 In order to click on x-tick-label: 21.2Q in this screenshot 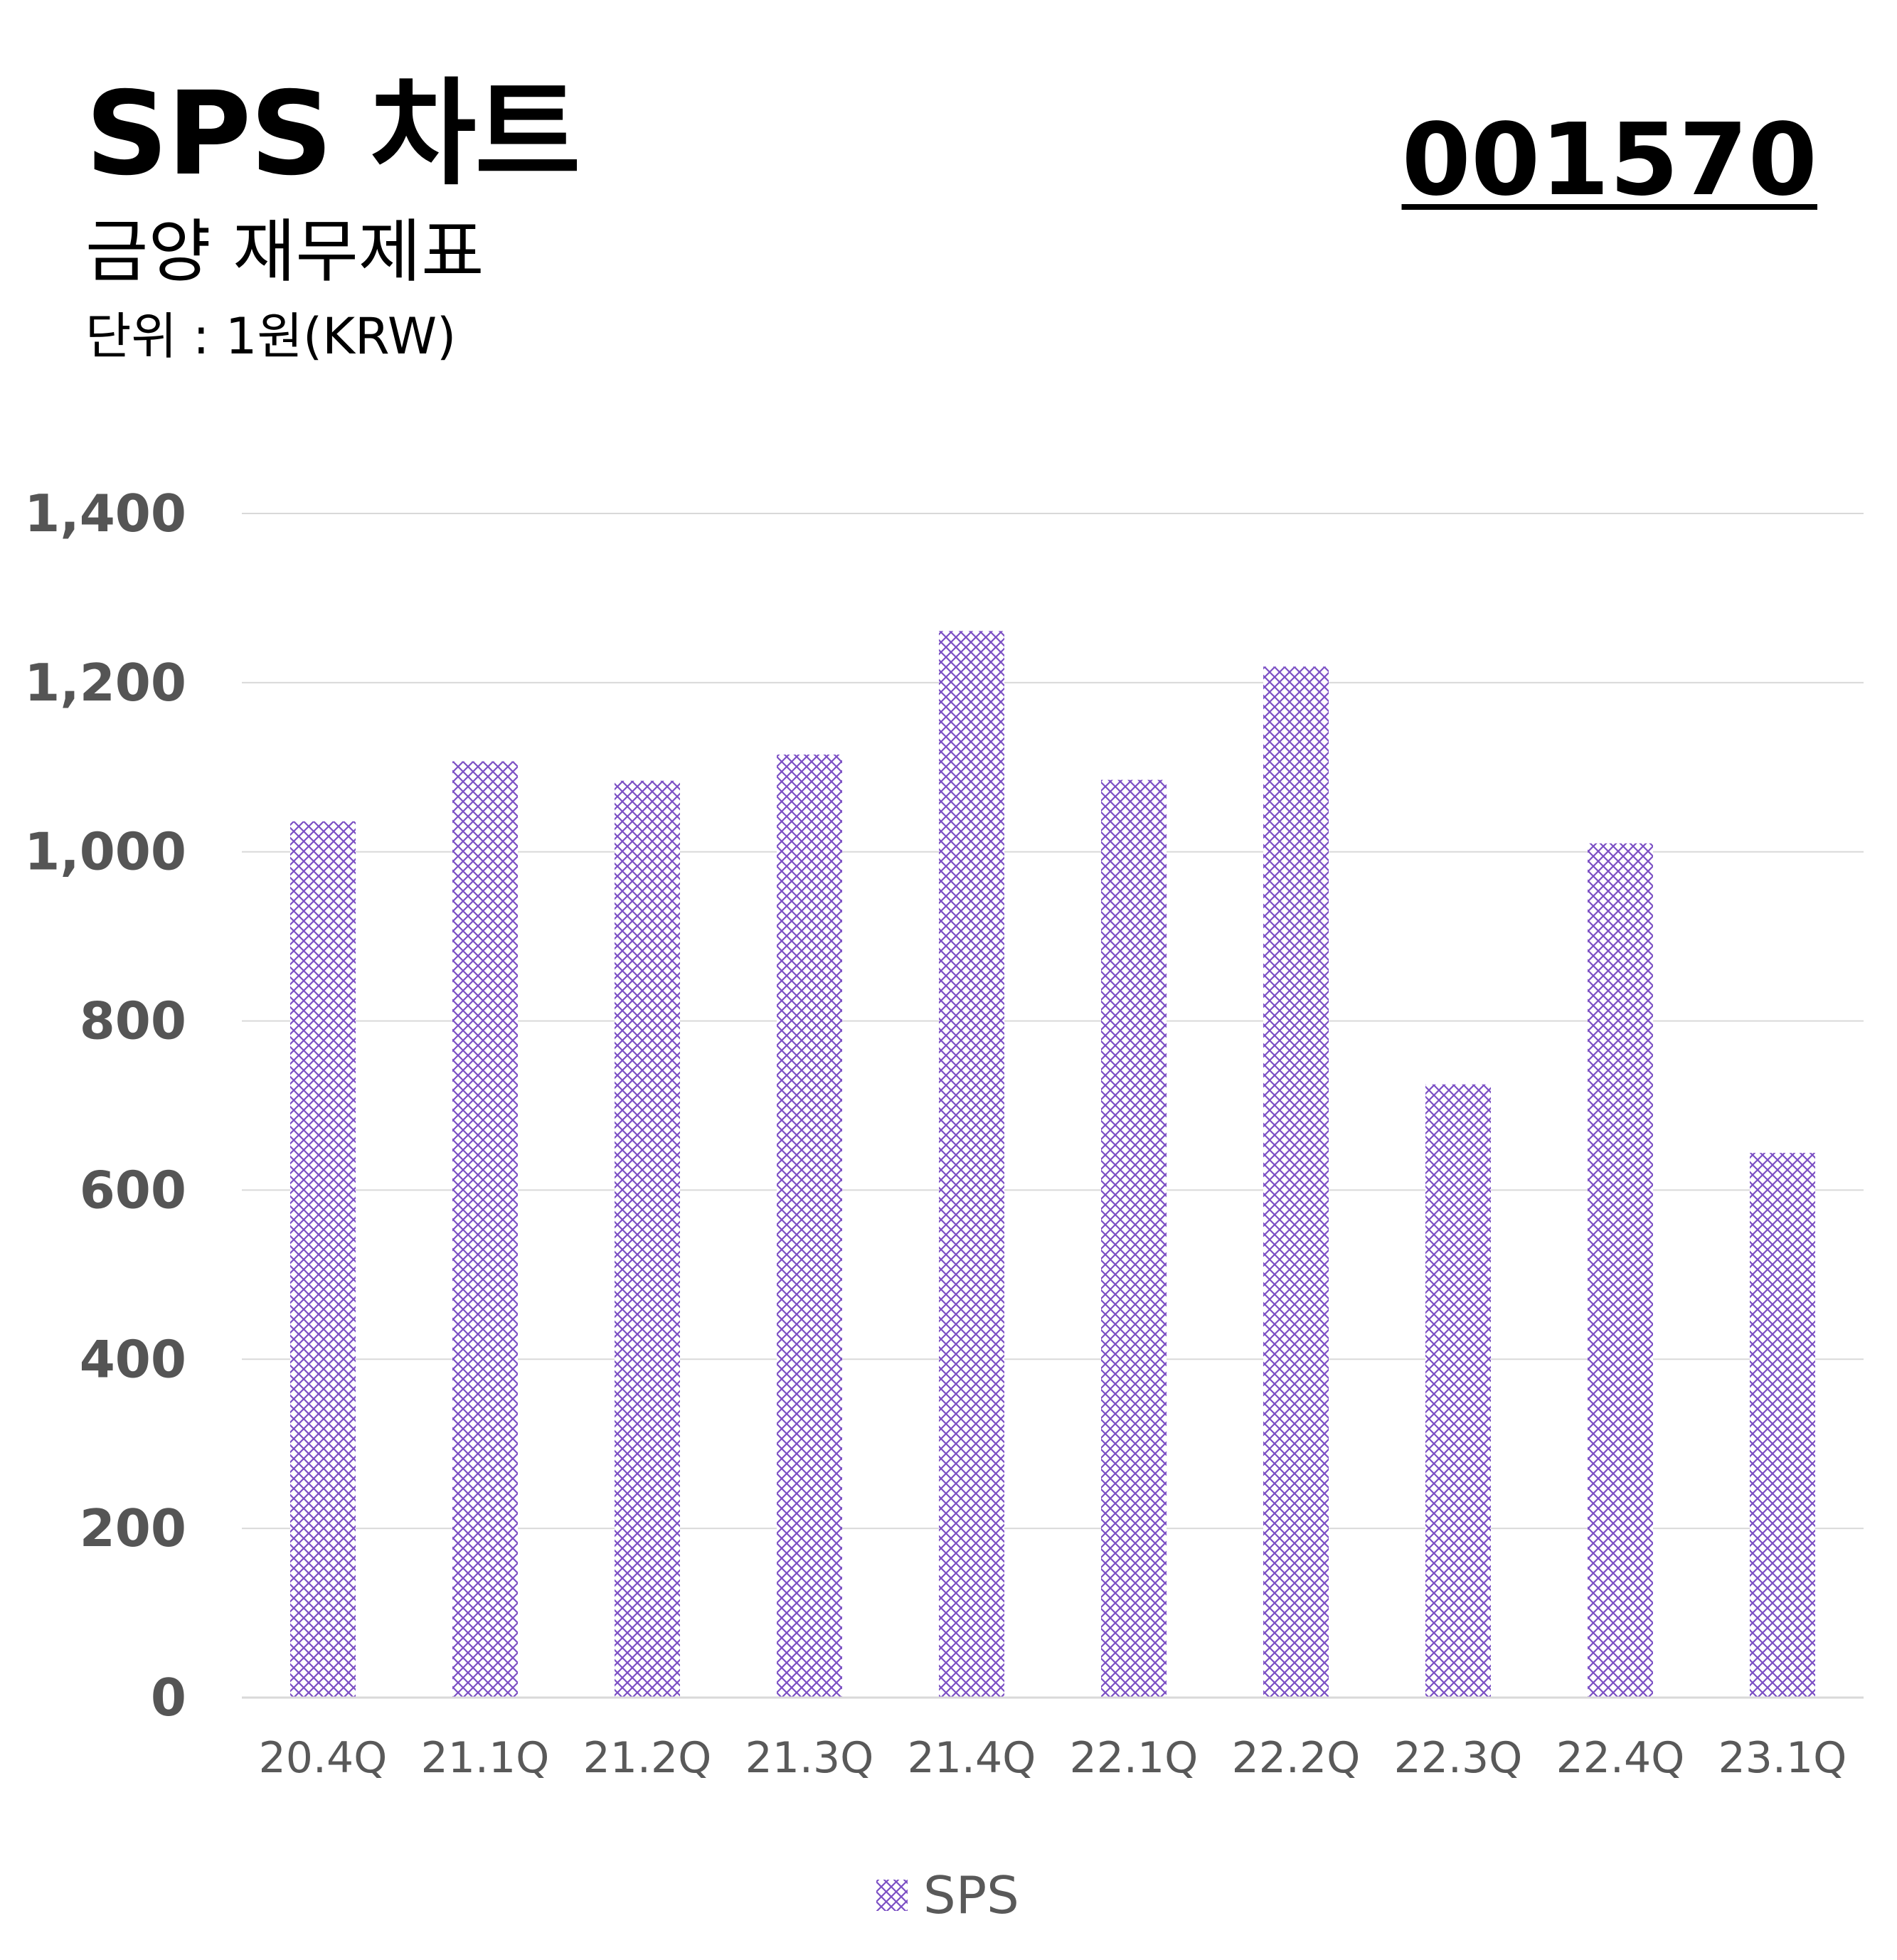, I will do `click(647, 1758)`.